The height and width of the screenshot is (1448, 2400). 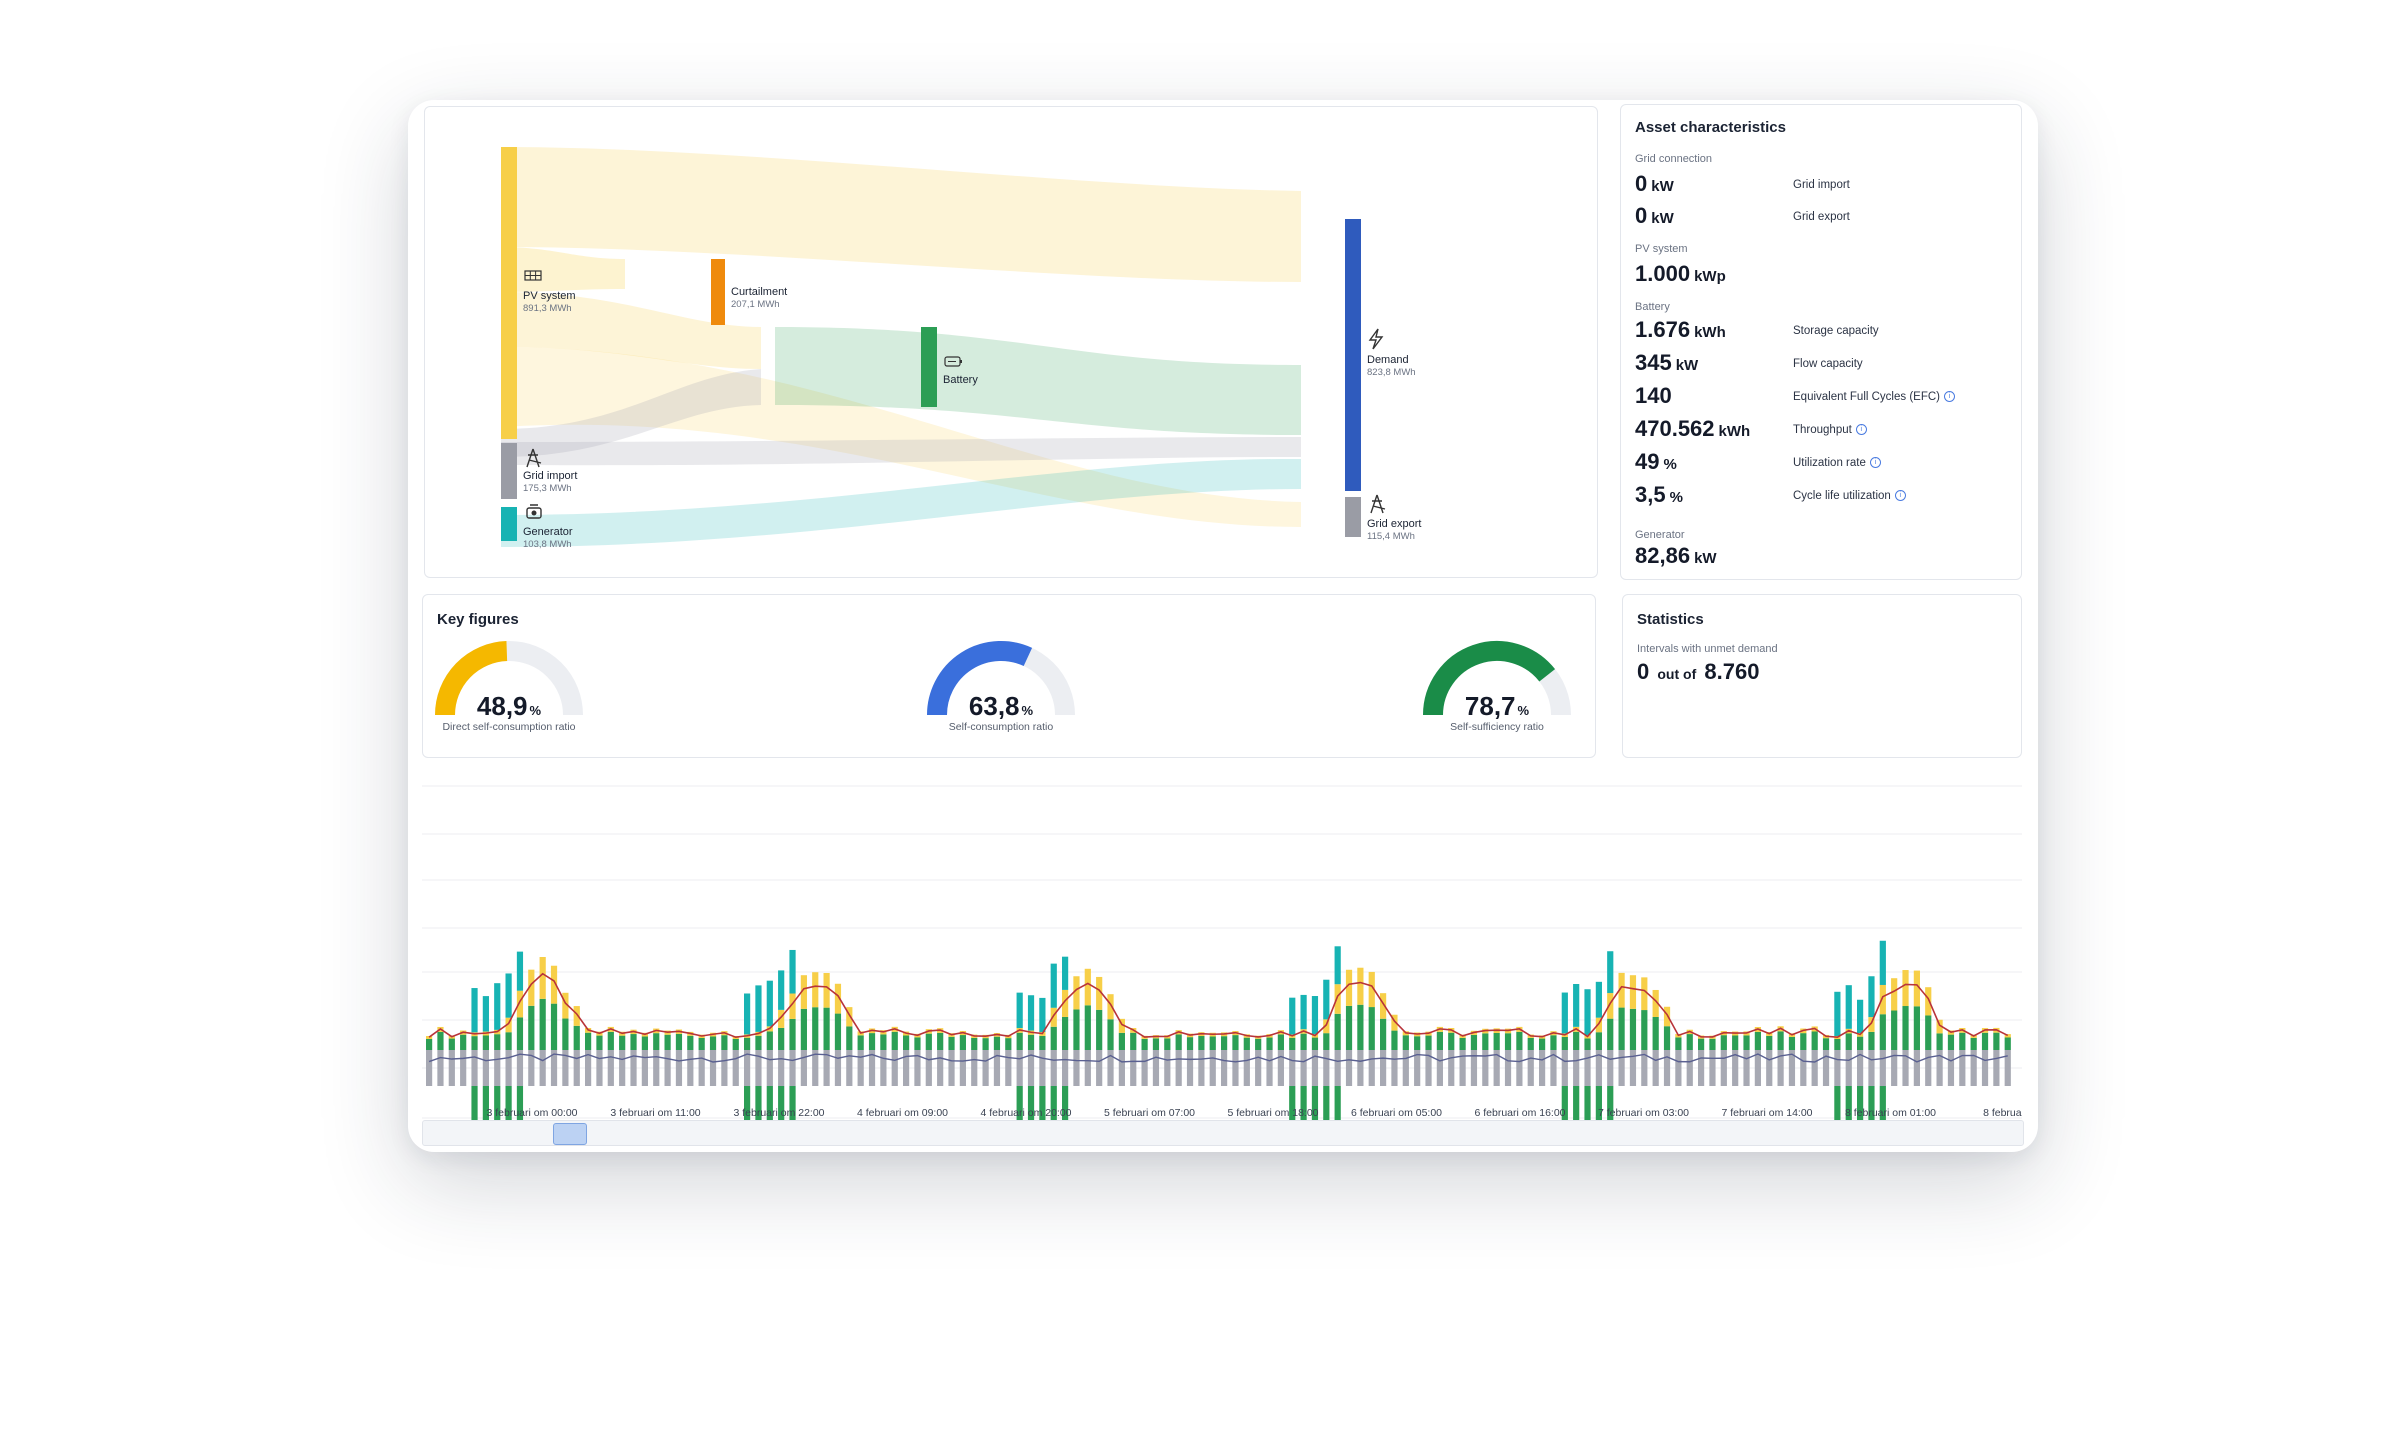 What do you see at coordinates (1519, 1113) in the screenshot?
I see `x-tick-label: 6 februari om 16:00` at bounding box center [1519, 1113].